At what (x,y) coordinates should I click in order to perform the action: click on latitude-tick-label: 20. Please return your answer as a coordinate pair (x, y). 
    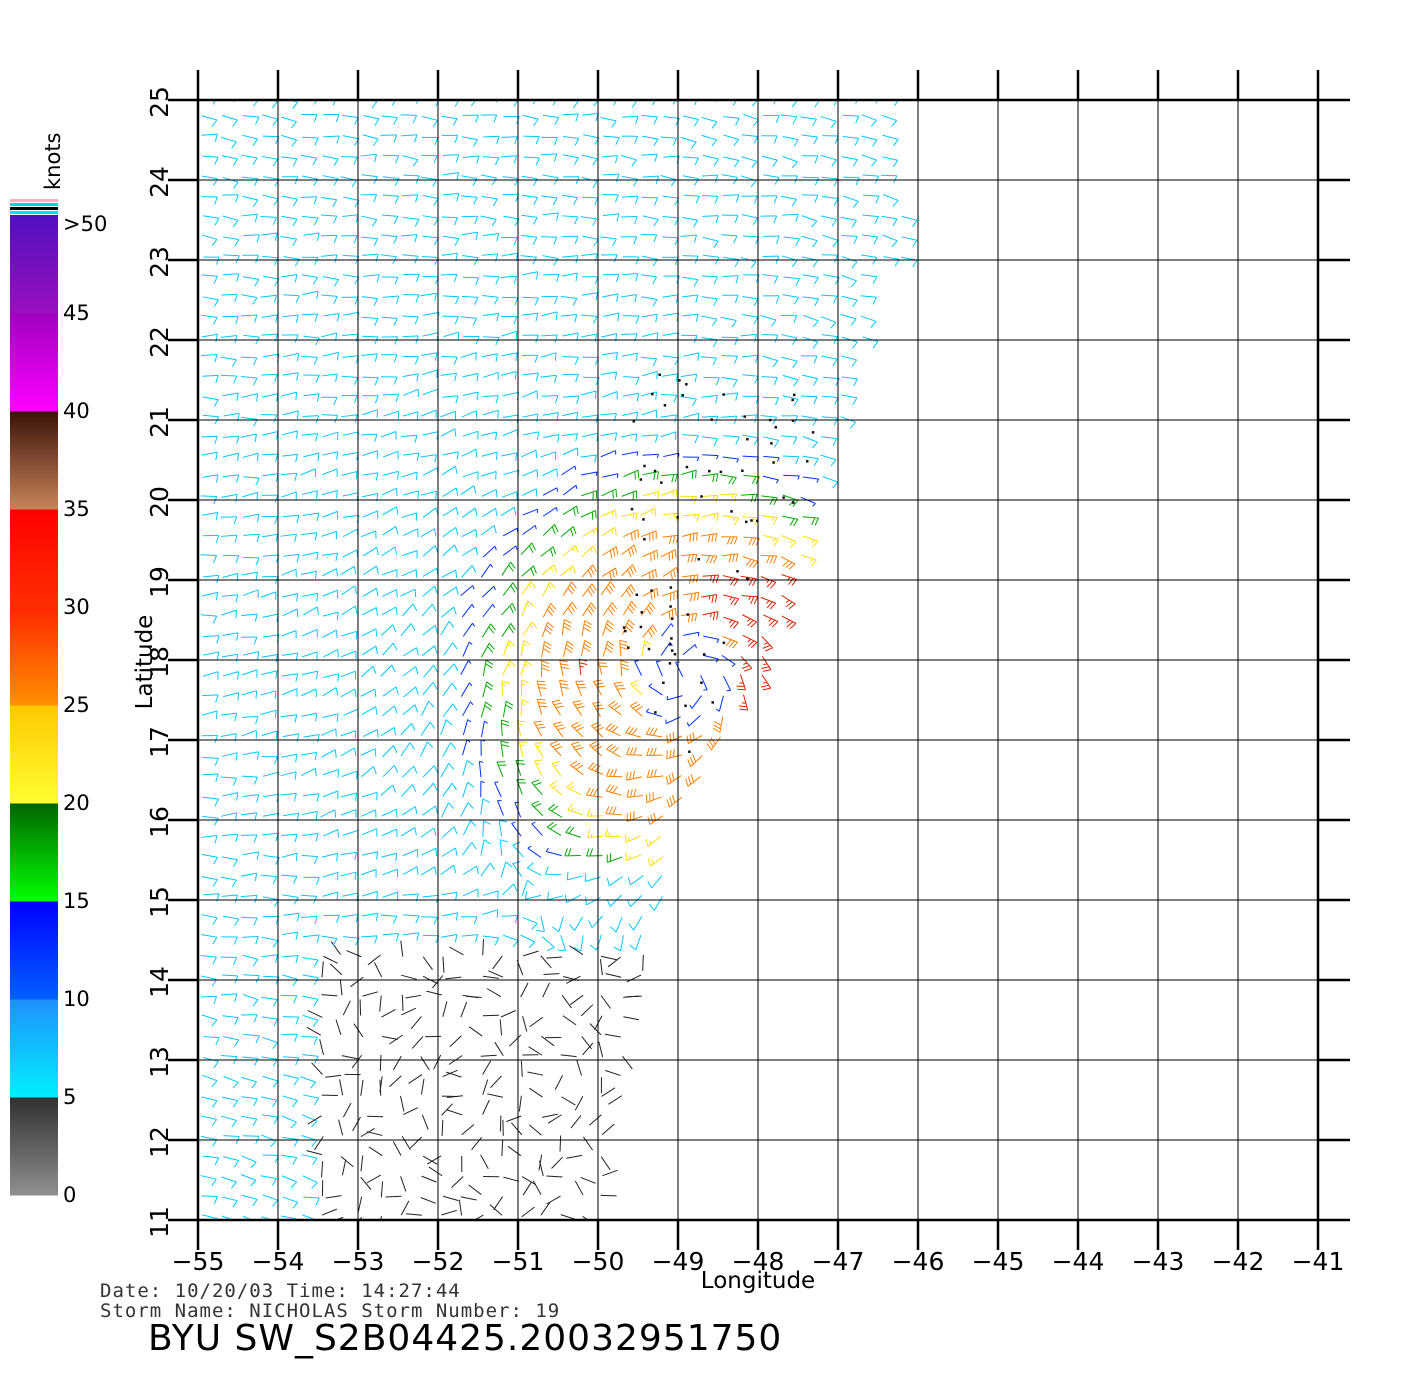
    Looking at the image, I should click on (159, 502).